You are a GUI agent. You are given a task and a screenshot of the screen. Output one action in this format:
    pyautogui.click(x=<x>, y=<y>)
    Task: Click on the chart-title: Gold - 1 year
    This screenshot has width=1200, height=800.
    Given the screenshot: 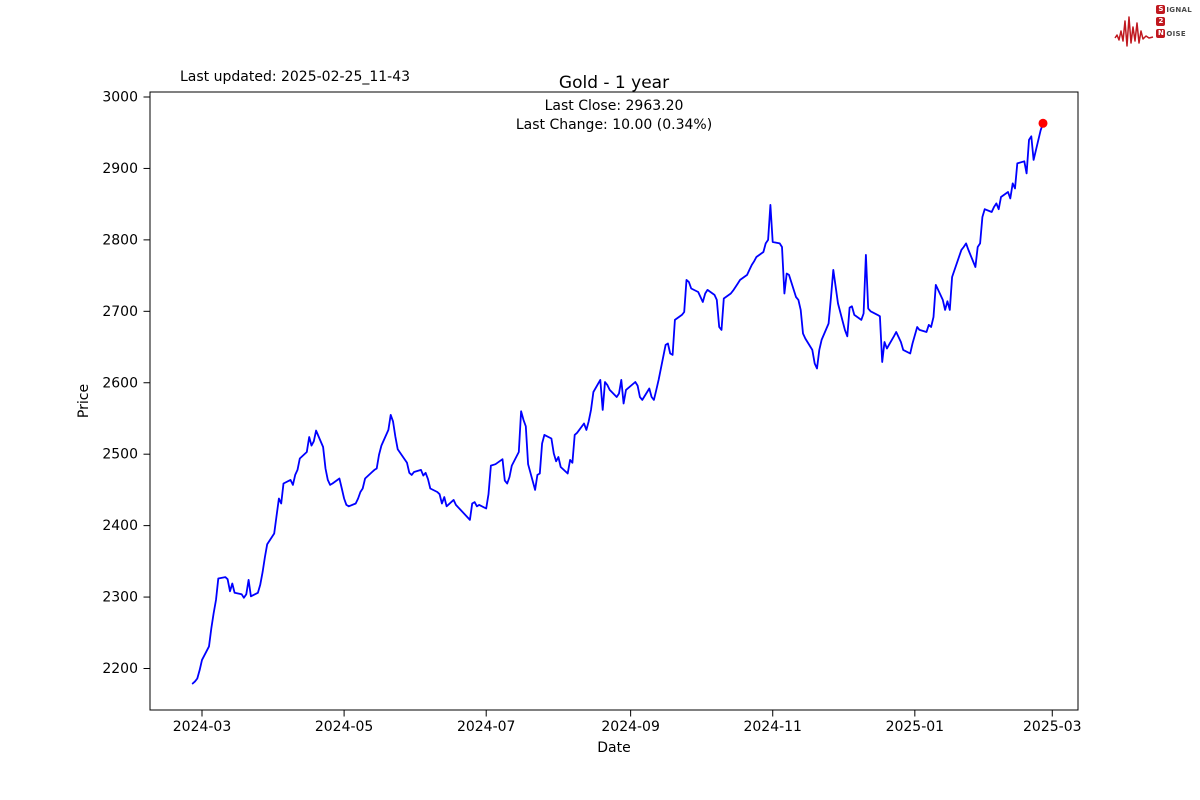 What is the action you would take?
    pyautogui.click(x=614, y=83)
    